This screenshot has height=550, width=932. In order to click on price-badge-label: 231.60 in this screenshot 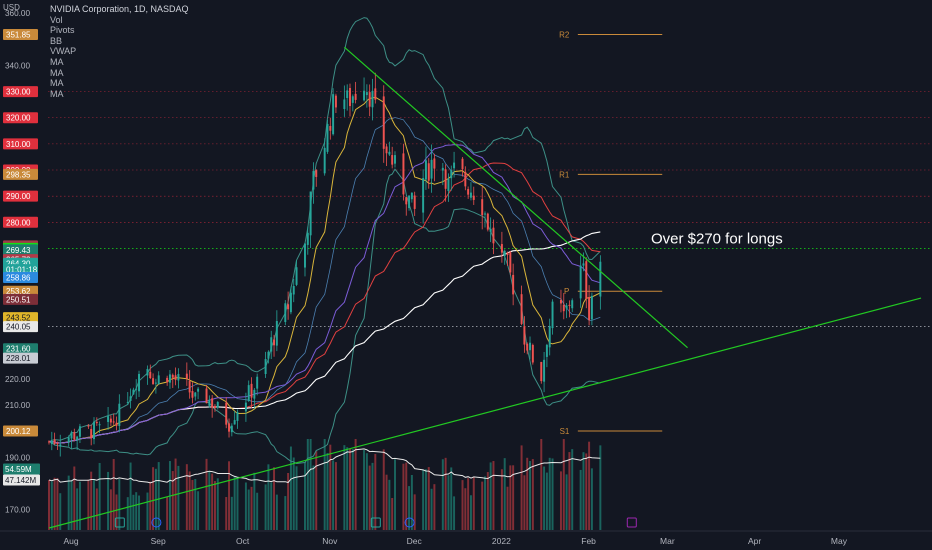, I will do `click(18, 349)`.